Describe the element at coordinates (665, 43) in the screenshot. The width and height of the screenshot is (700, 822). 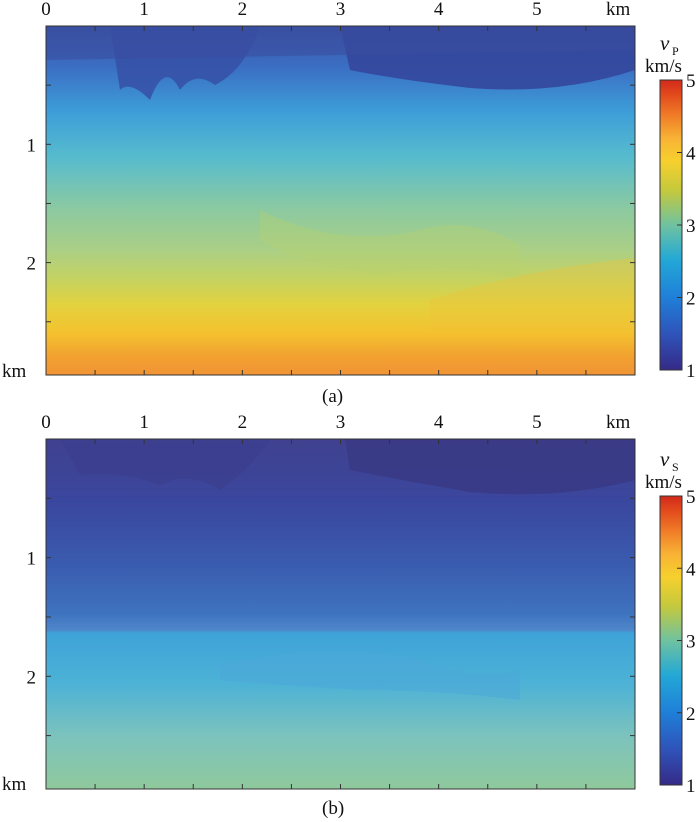
I see `panel-a-colorbar-symbol: v` at that location.